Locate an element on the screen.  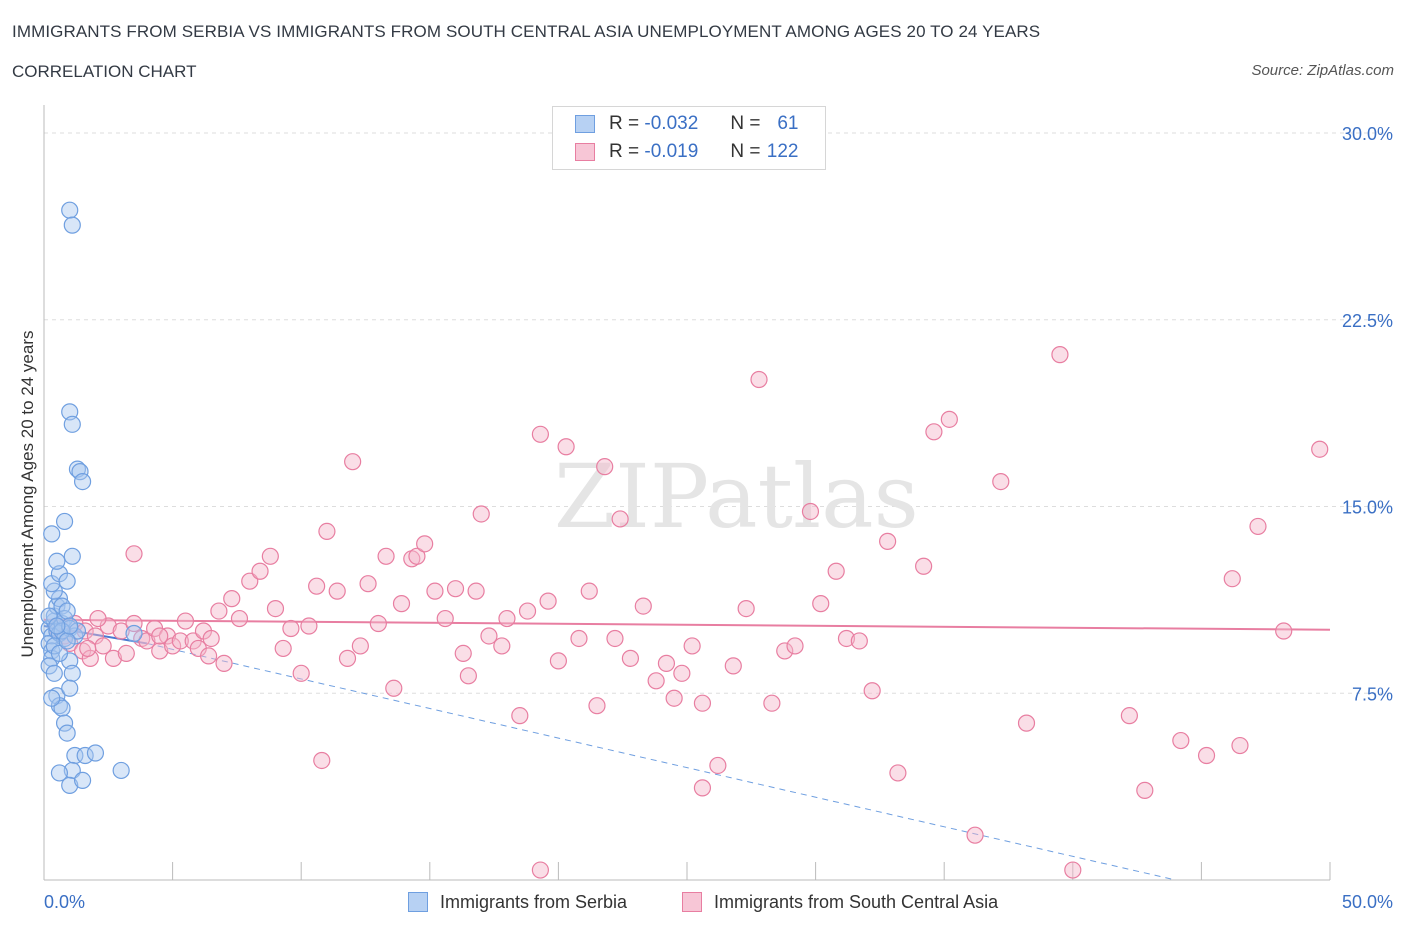
x-tick-label-max: 50.0% is located at coordinates (1367, 902).